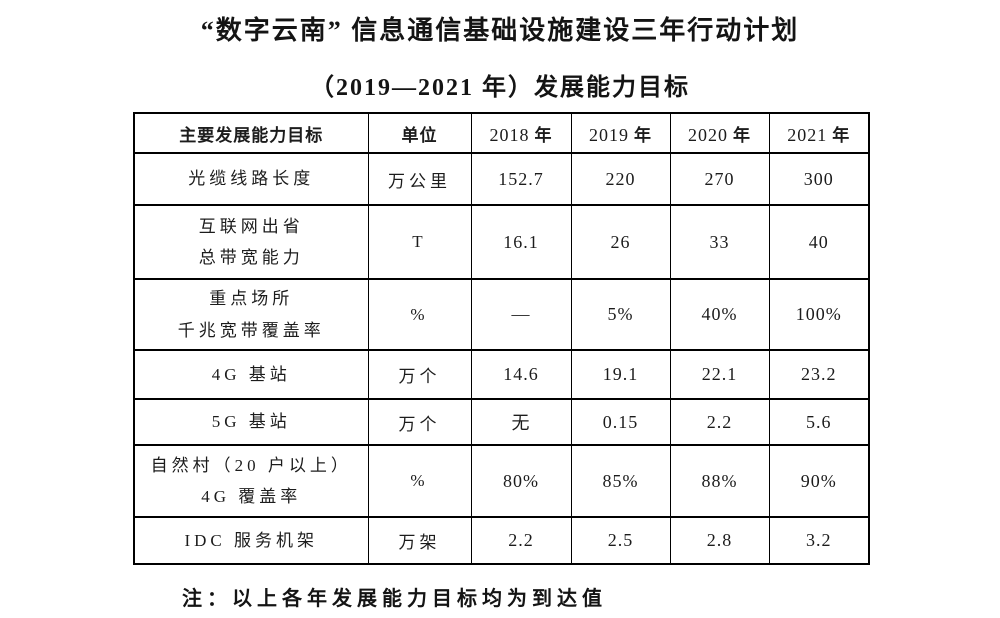 The width and height of the screenshot is (1000, 618). Describe the element at coordinates (719, 242) in the screenshot. I see `value-cell: 33` at that location.